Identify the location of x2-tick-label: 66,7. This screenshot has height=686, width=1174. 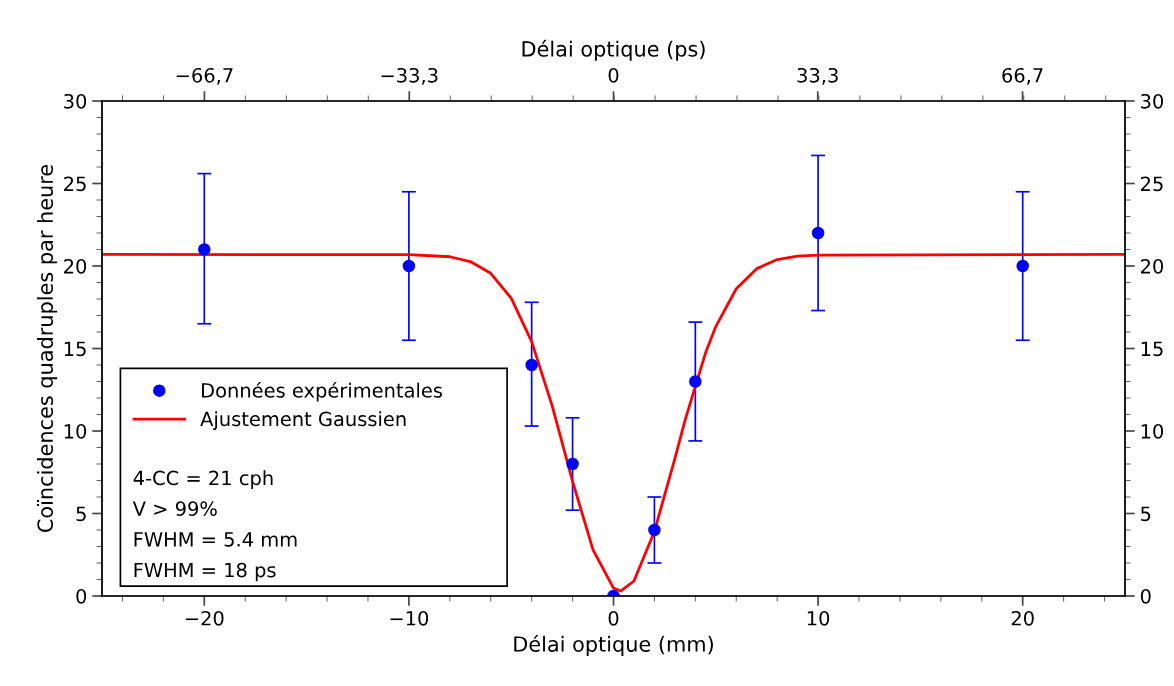
(1022, 76).